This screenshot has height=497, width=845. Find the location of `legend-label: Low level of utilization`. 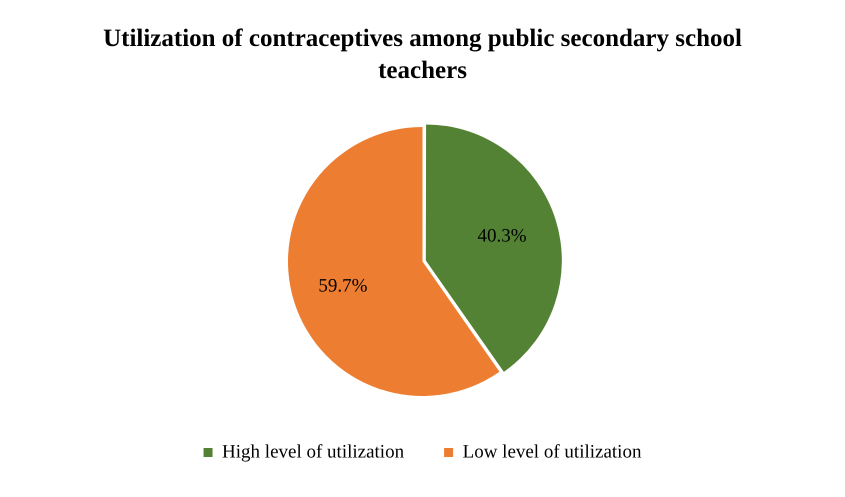

legend-label: Low level of utilization is located at coordinates (552, 451).